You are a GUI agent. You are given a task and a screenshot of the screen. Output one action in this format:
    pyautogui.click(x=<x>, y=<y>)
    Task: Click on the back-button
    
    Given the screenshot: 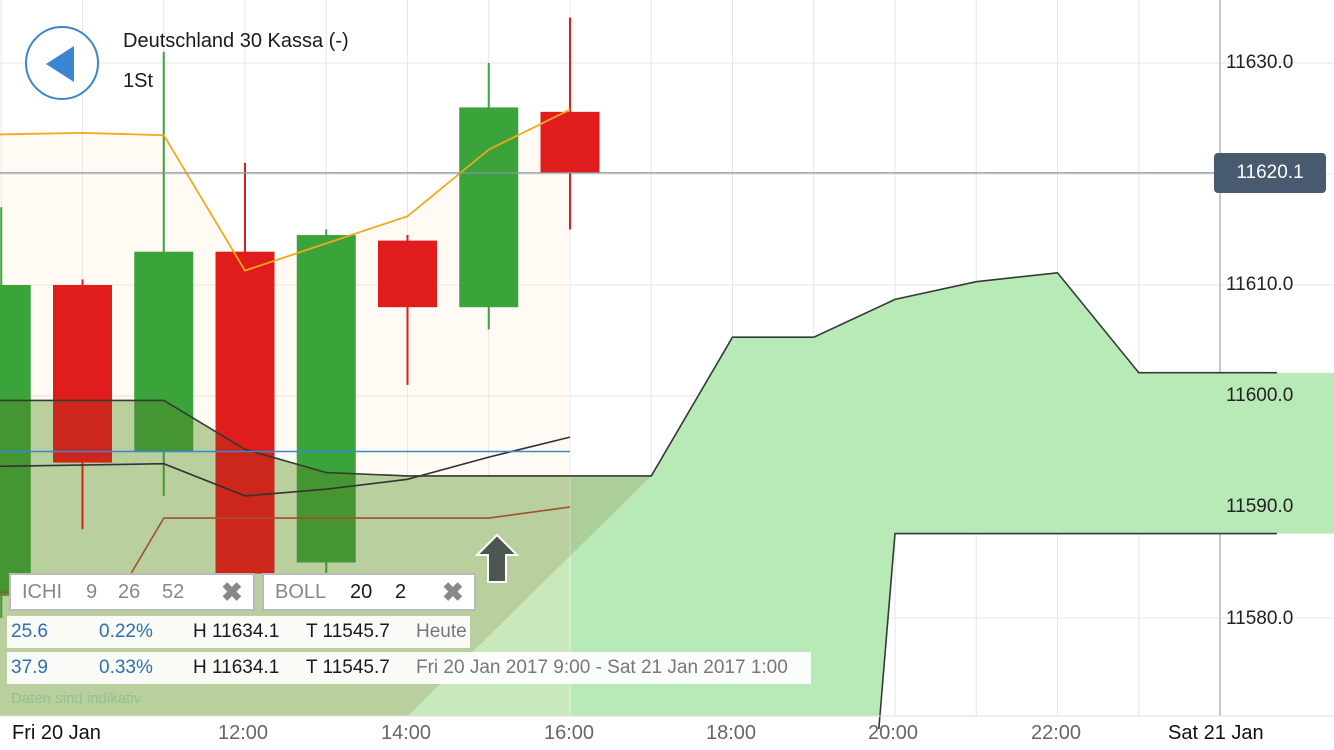 What is the action you would take?
    pyautogui.click(x=62, y=63)
    